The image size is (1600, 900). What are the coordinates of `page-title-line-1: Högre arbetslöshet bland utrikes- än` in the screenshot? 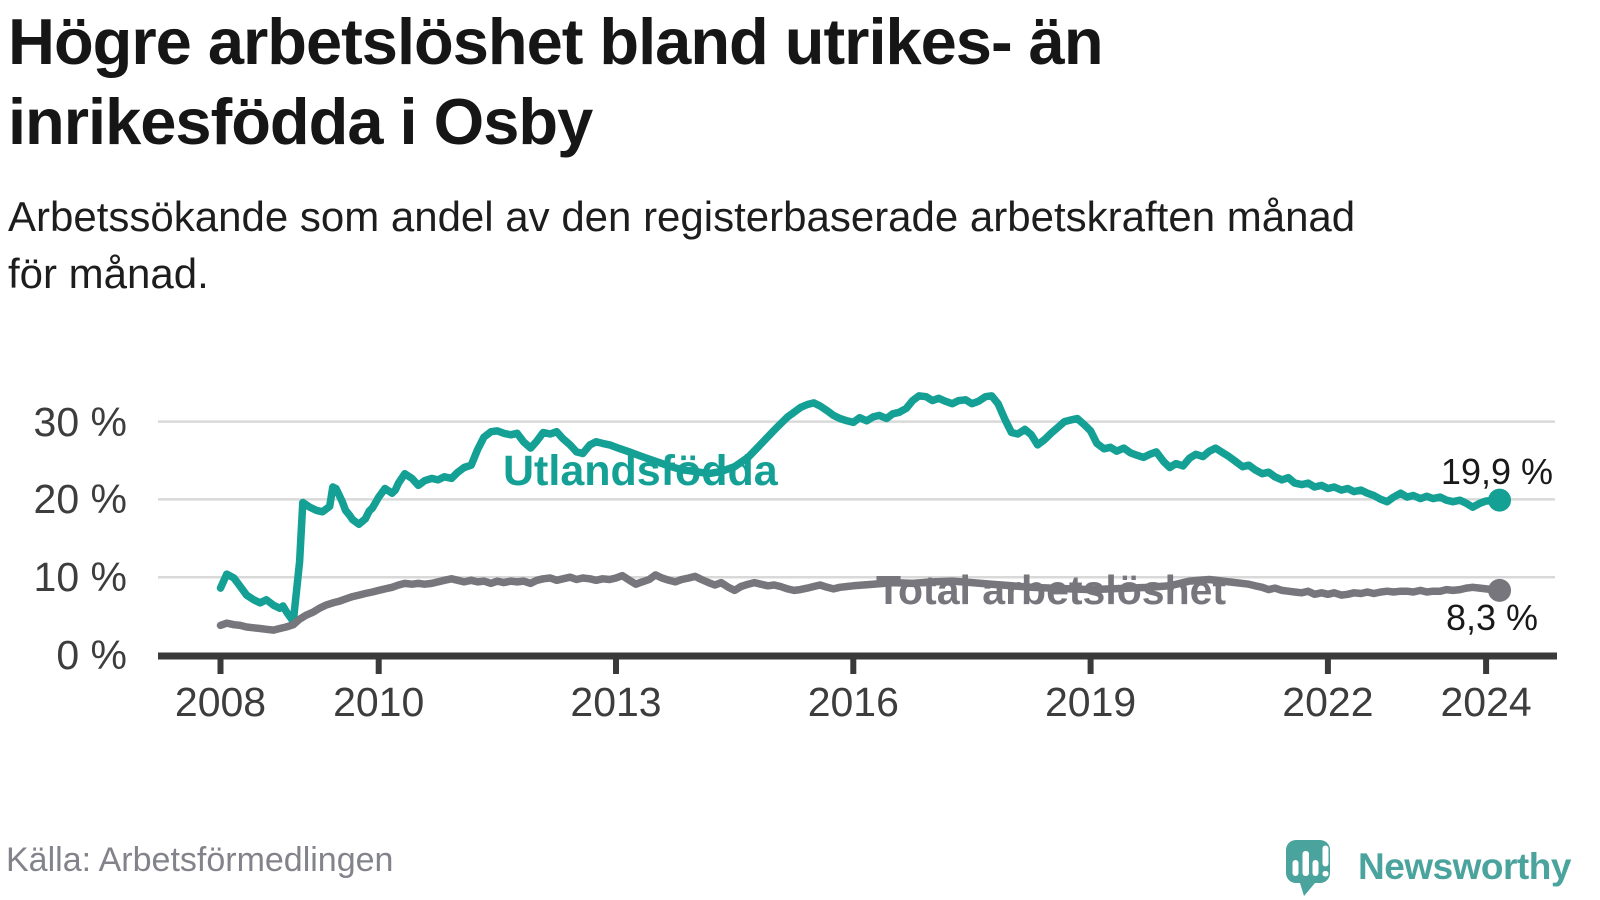 It's located at (556, 41).